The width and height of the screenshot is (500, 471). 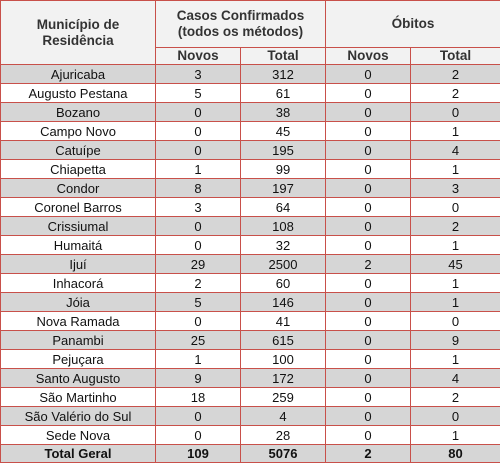 What do you see at coordinates (78, 340) in the screenshot?
I see `municipality-cell: Panambi` at bounding box center [78, 340].